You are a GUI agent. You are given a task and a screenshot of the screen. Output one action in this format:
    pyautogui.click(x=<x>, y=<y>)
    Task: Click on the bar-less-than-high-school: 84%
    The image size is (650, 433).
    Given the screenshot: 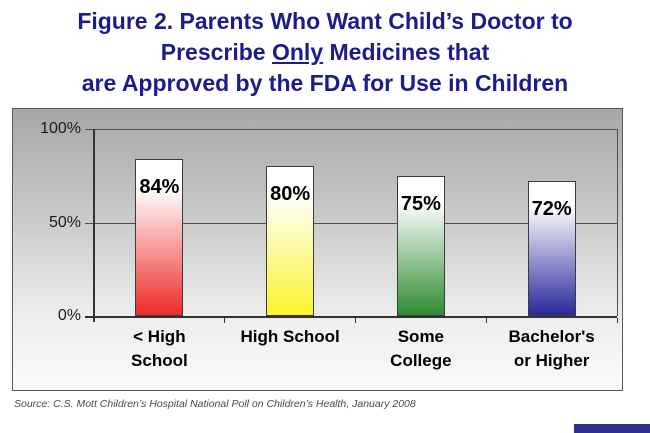 What is the action you would take?
    pyautogui.click(x=159, y=237)
    